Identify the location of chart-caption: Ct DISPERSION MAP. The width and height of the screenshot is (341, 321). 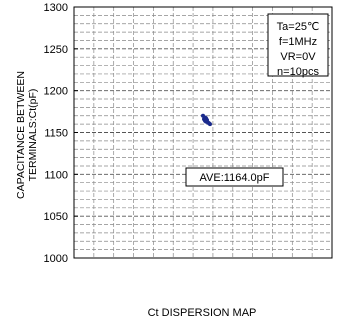
(202, 313).